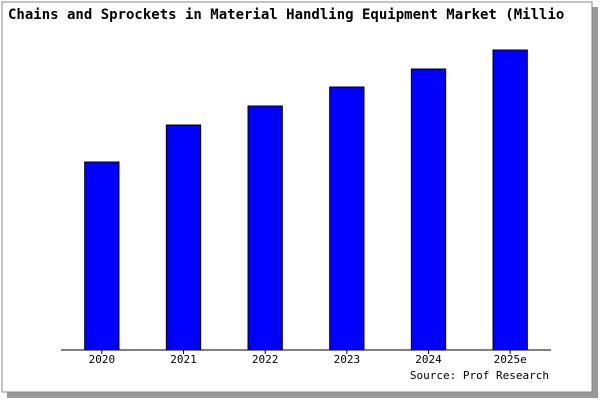  Describe the element at coordinates (183, 359) in the screenshot. I see `x-tick-label: 2021` at that location.